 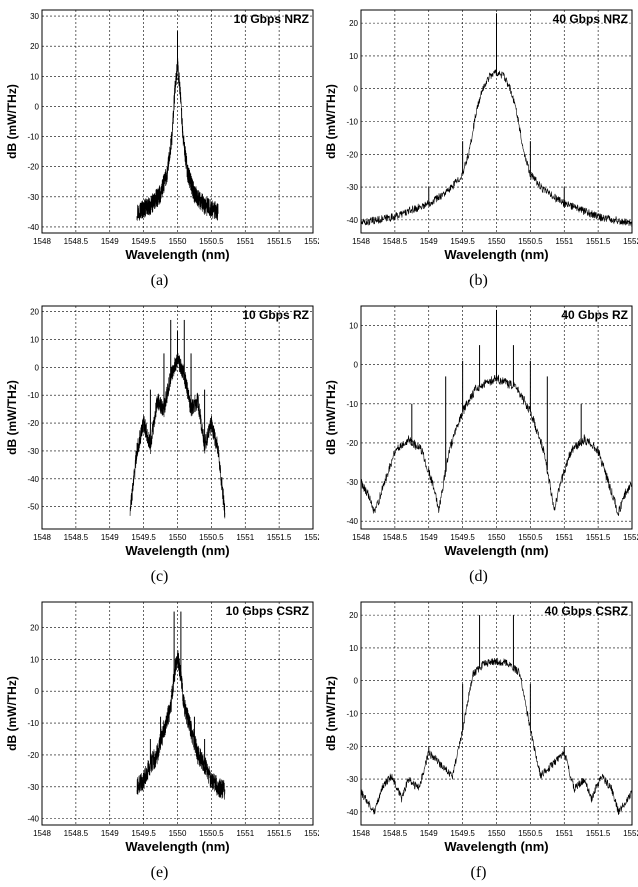 What do you see at coordinates (34, 16) in the screenshot?
I see `y-tick-label: 30` at bounding box center [34, 16].